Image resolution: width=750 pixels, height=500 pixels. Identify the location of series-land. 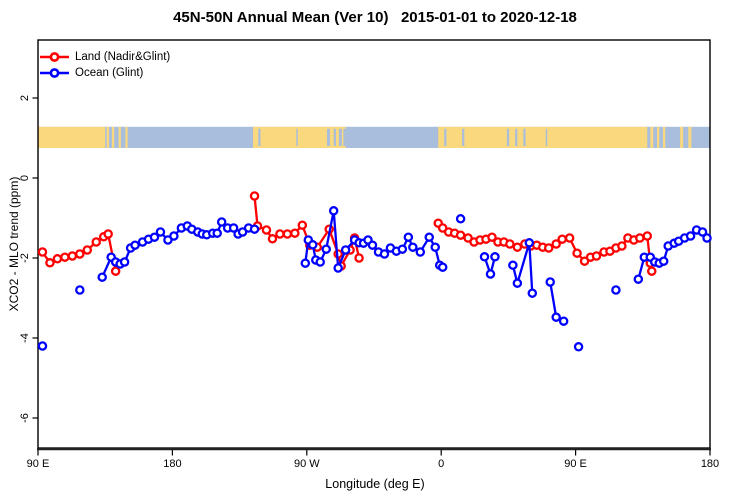
(347, 233).